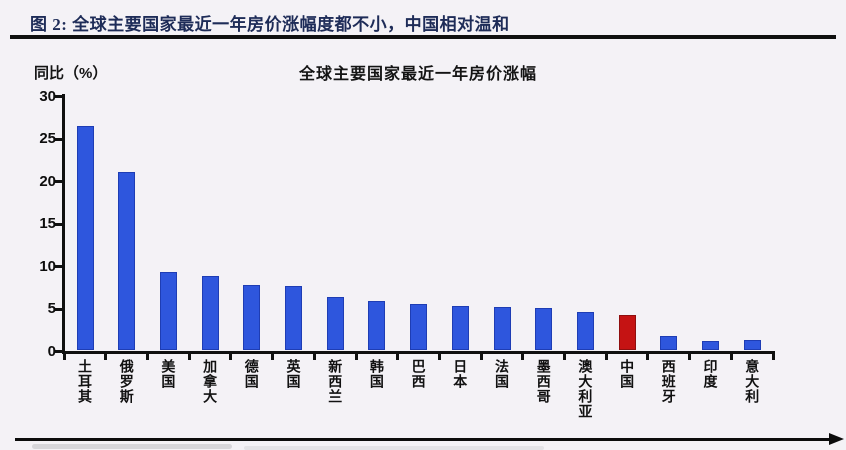 The height and width of the screenshot is (450, 846). Describe the element at coordinates (168, 374) in the screenshot. I see `x-axis-category-label: 美国` at that location.